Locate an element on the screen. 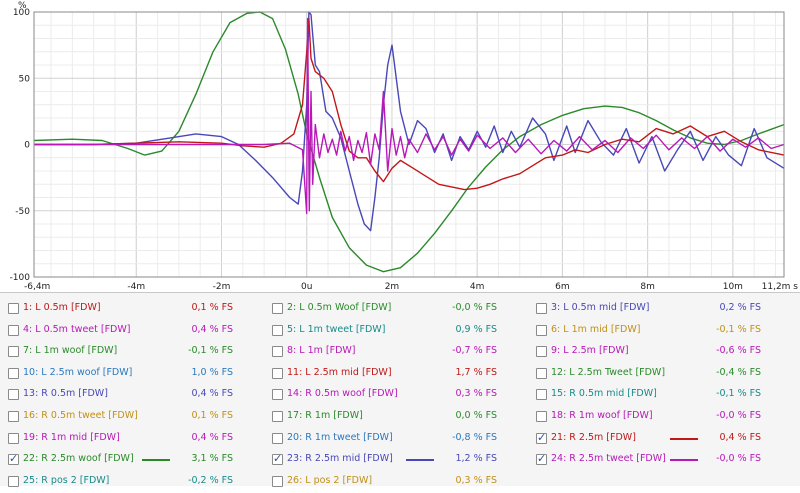 The width and height of the screenshot is (800, 493). legend-label: 4: L 0.5m tweet [FDW] is located at coordinates (77, 329).